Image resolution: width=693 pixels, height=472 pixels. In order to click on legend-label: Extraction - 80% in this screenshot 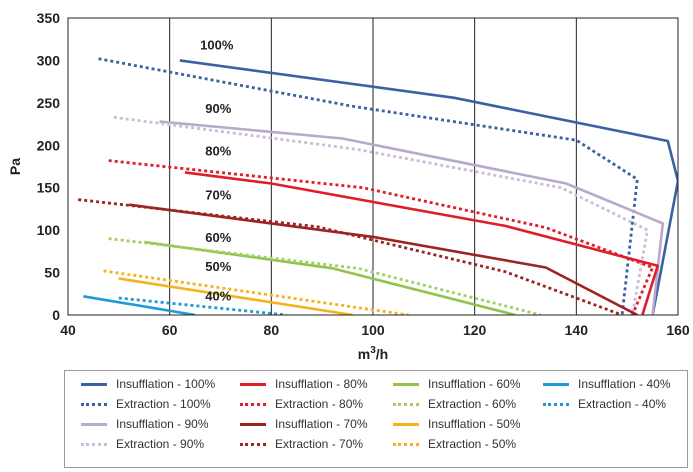, I will do `click(319, 404)`.